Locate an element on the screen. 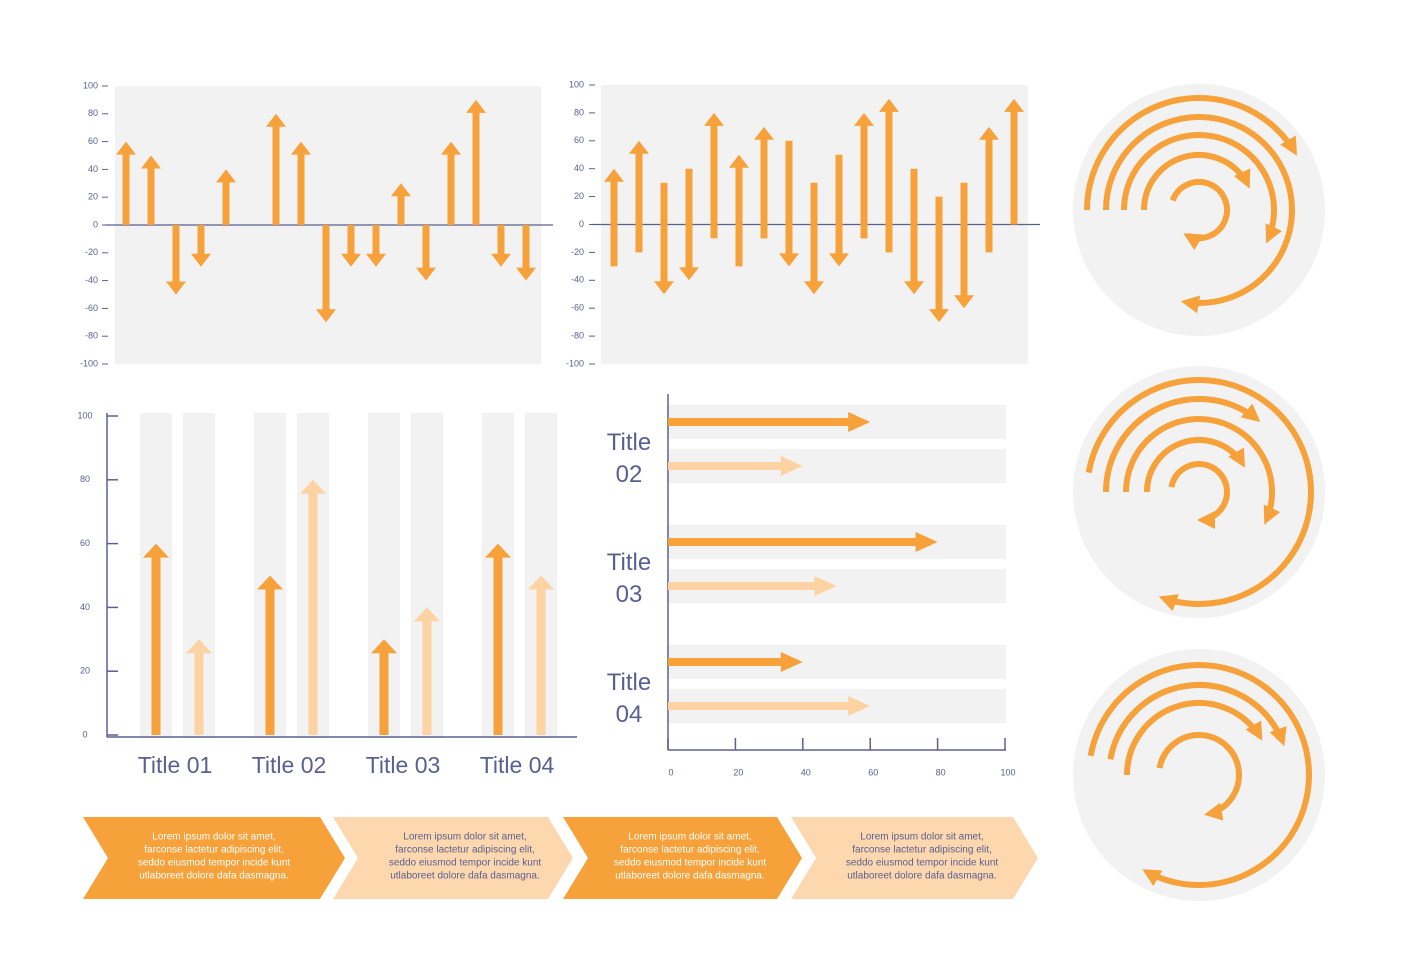 The image size is (1405, 980). circle-bg is located at coordinates (1199, 492).